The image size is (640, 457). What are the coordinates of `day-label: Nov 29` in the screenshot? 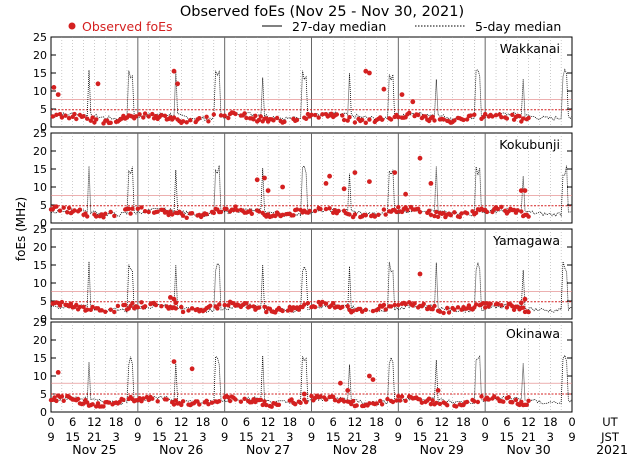 It's located at (442, 449).